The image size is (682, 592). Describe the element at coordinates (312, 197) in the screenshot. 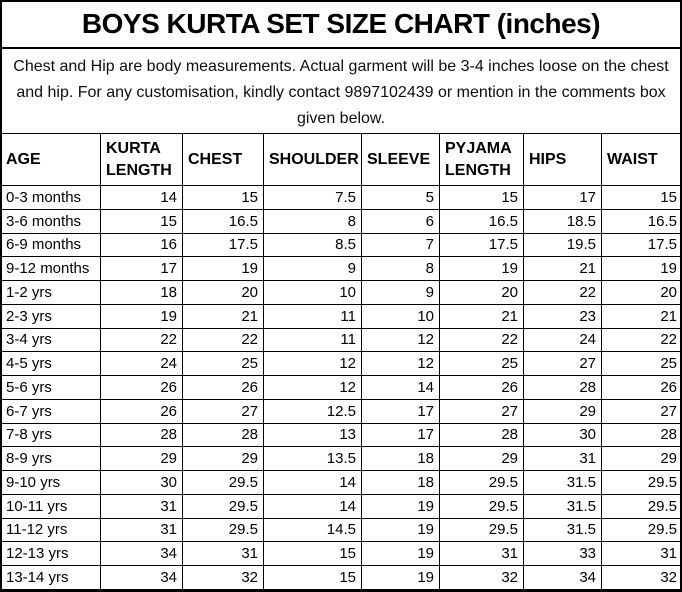

I see `value-cell: 7.5` at that location.